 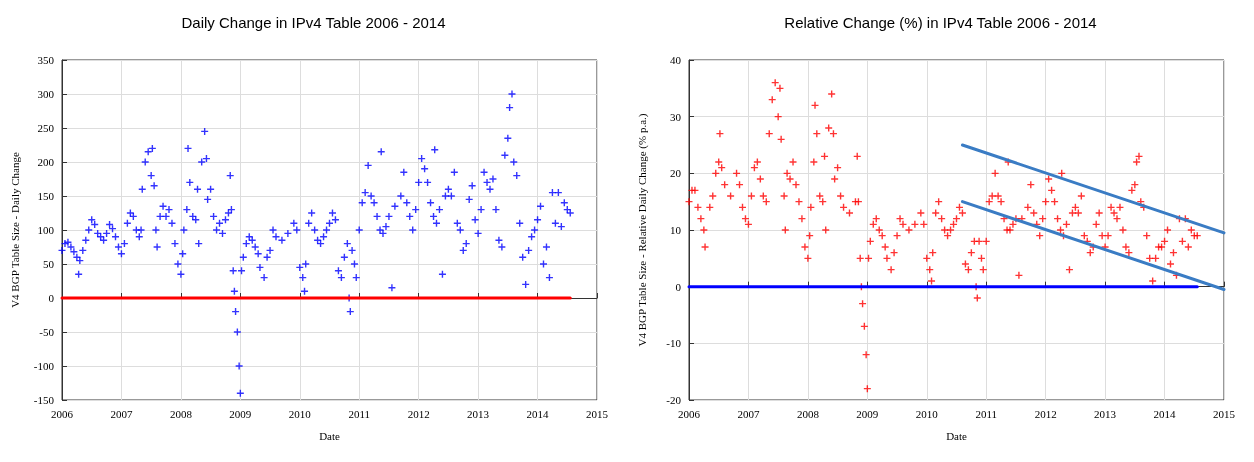 What do you see at coordinates (46, 162) in the screenshot?
I see `y-tick-label: 200` at bounding box center [46, 162].